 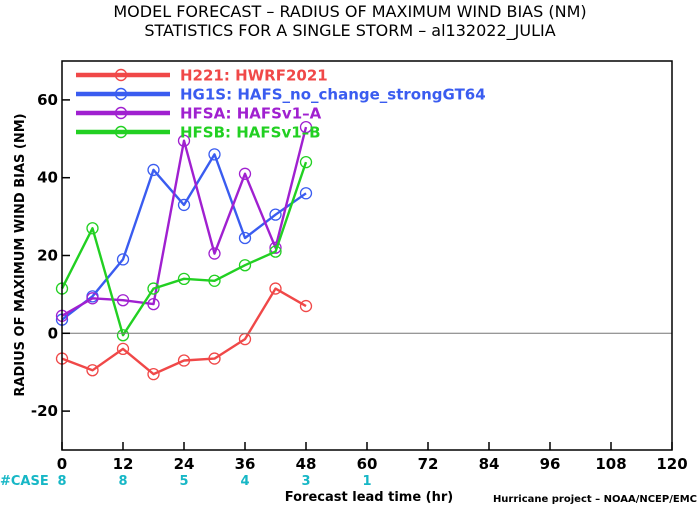 I want to click on y-axis-ticks: -20 0 20 40 60, so click(x=50, y=255).